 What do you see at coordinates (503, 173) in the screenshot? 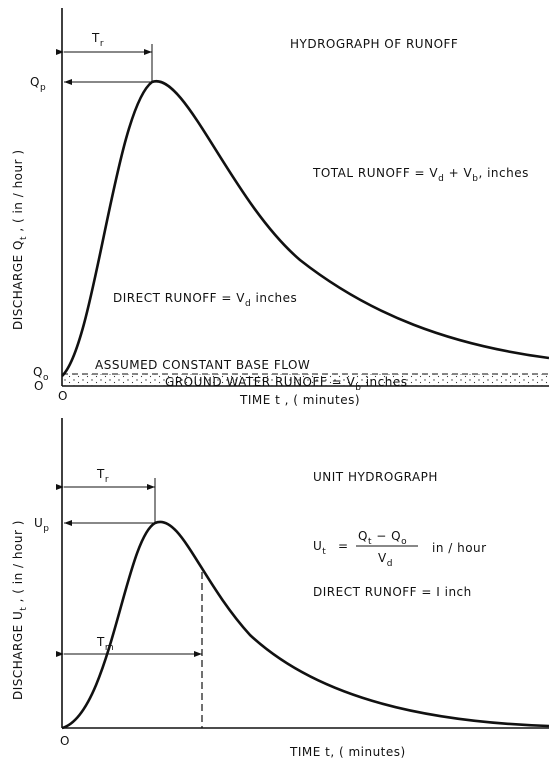
I see `text-part: , inches` at bounding box center [503, 173].